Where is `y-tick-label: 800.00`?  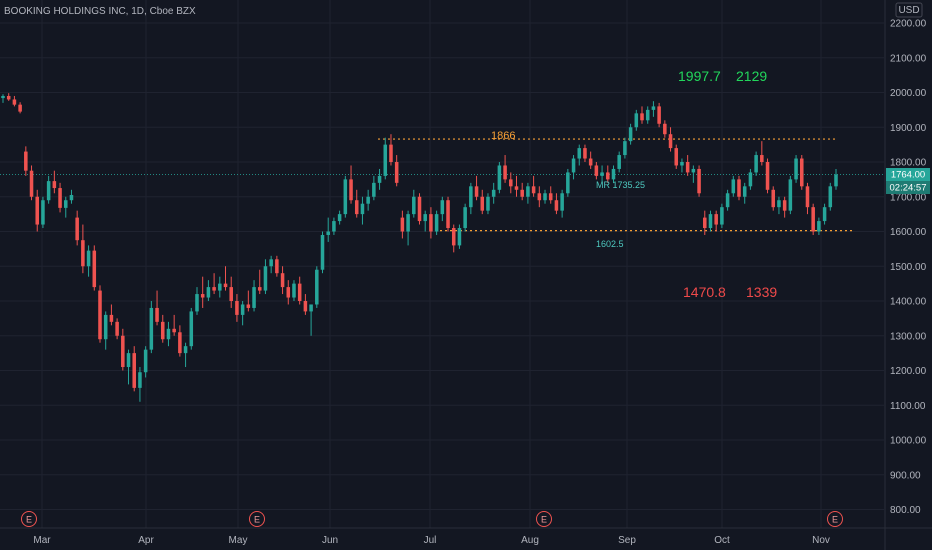
y-tick-label: 800.00 is located at coordinates (905, 510).